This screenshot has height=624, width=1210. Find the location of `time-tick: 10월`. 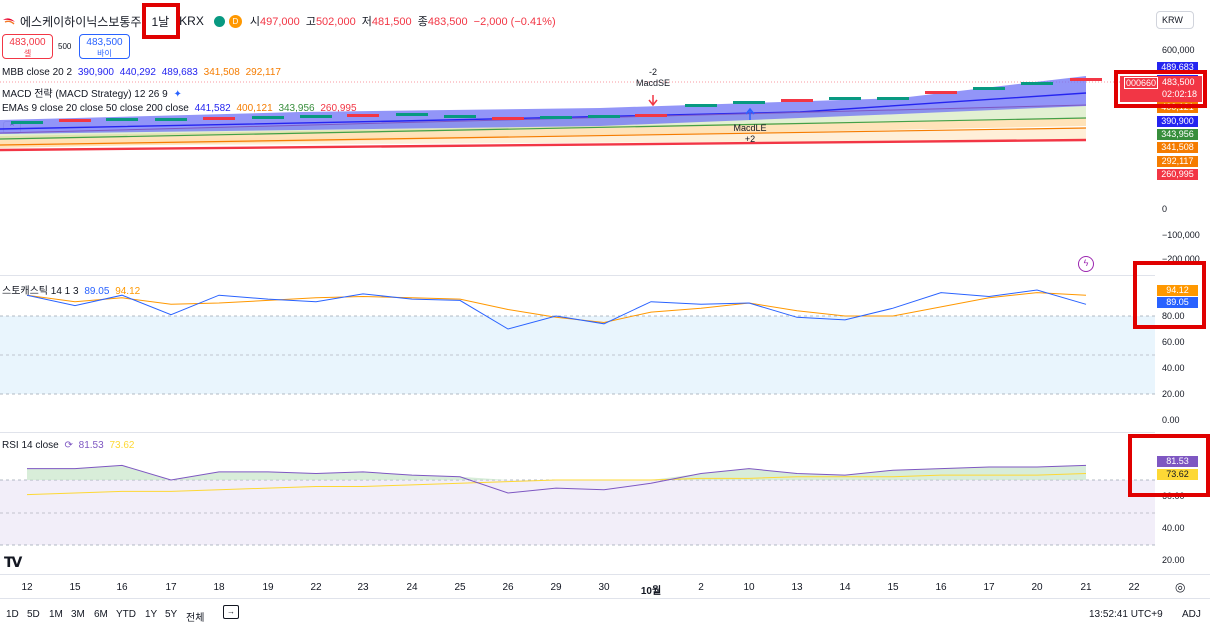

time-tick: 10월 is located at coordinates (651, 591).